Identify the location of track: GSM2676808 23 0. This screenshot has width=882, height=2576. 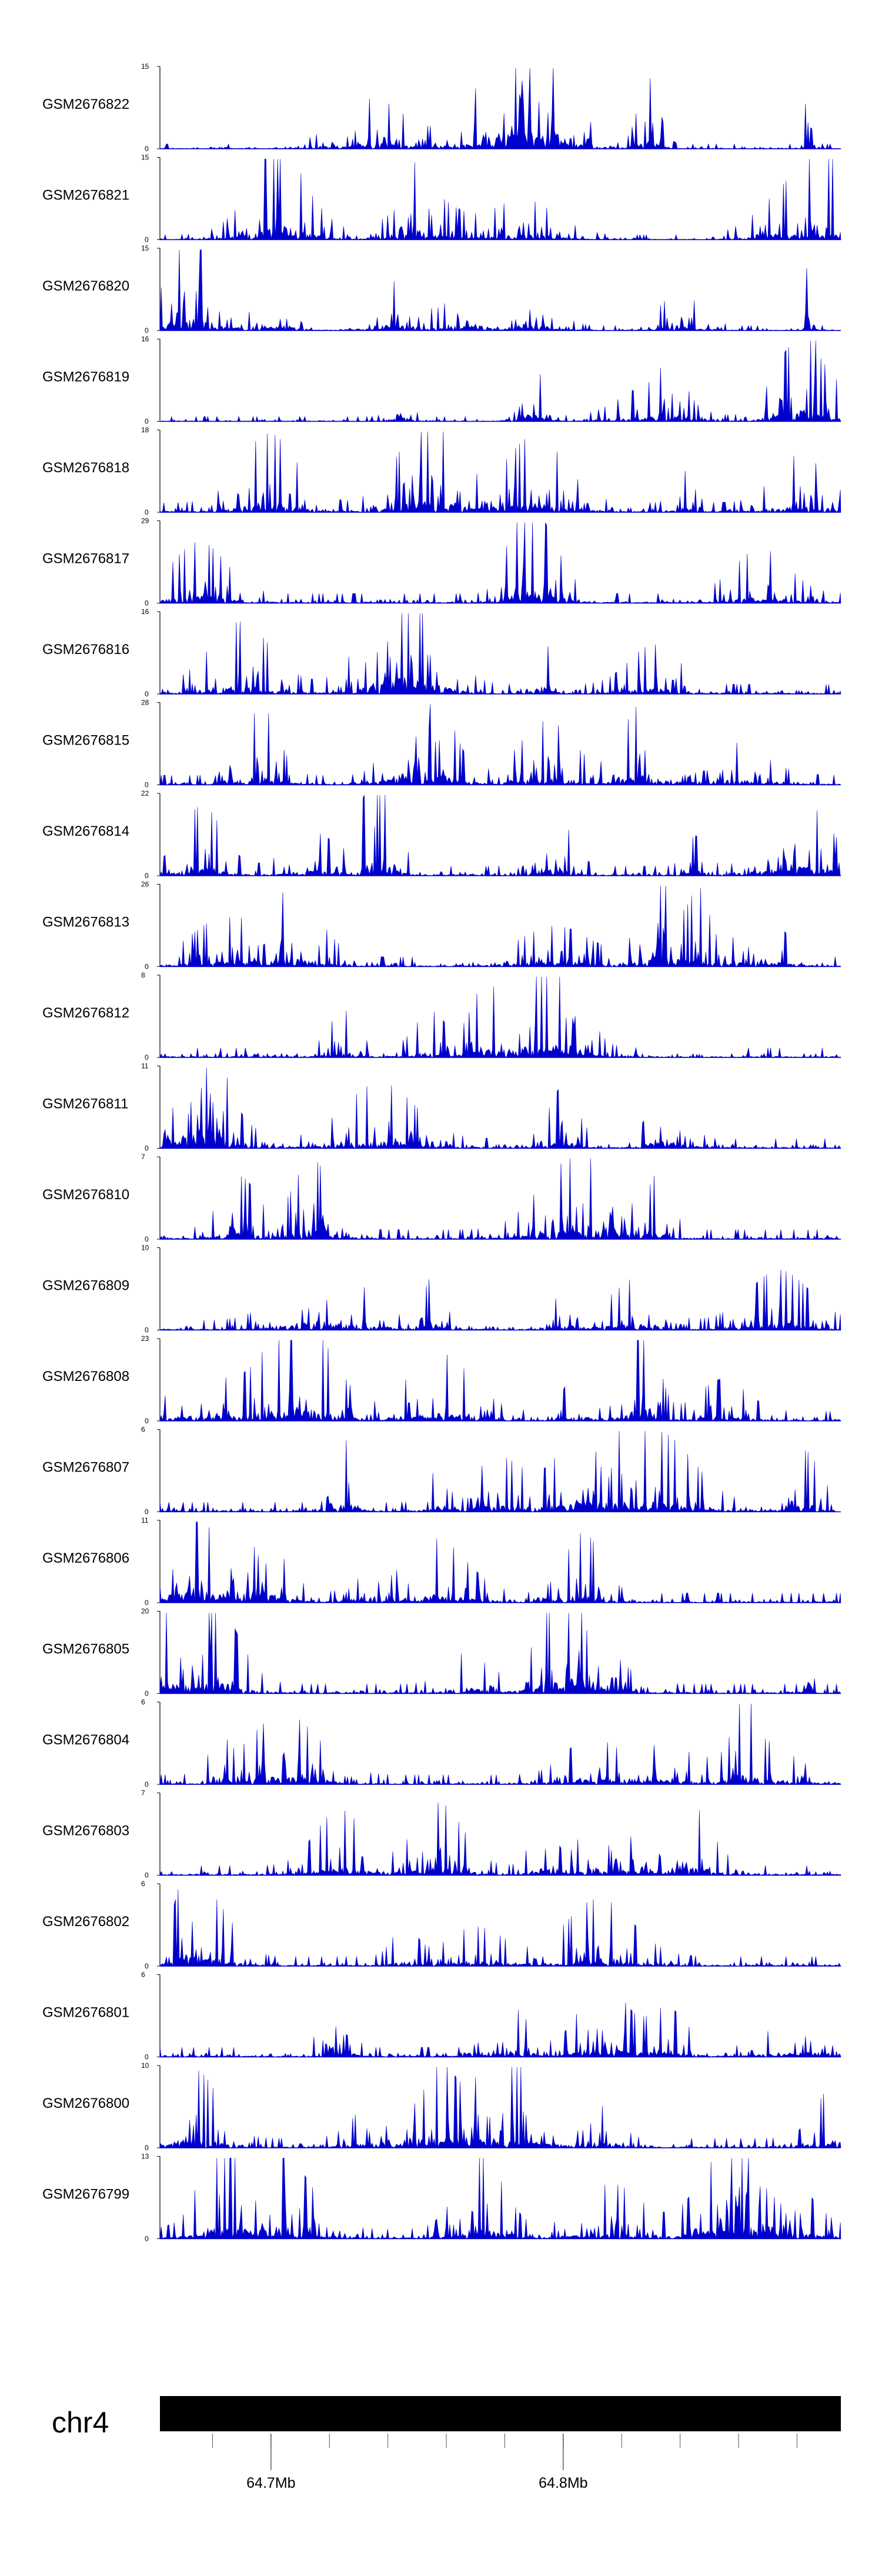
(441, 1379).